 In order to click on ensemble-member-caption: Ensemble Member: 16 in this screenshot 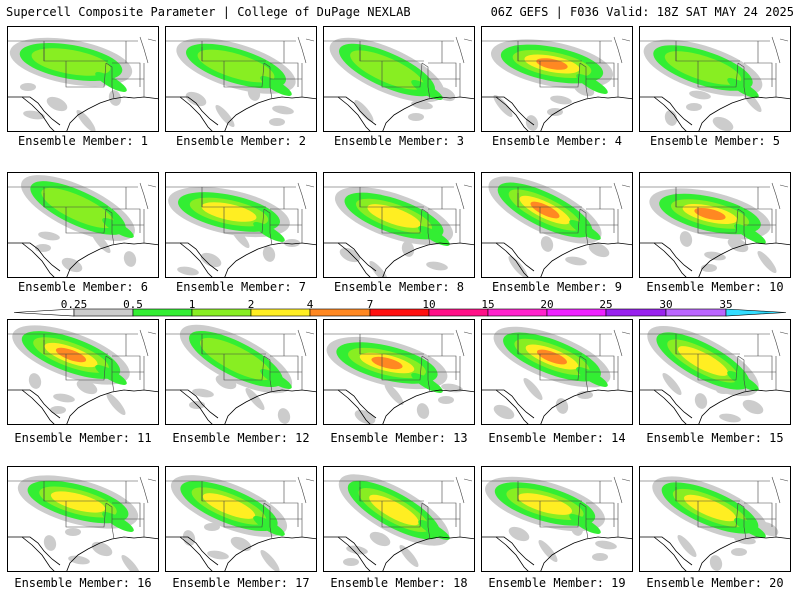, I will do `click(83, 583)`.